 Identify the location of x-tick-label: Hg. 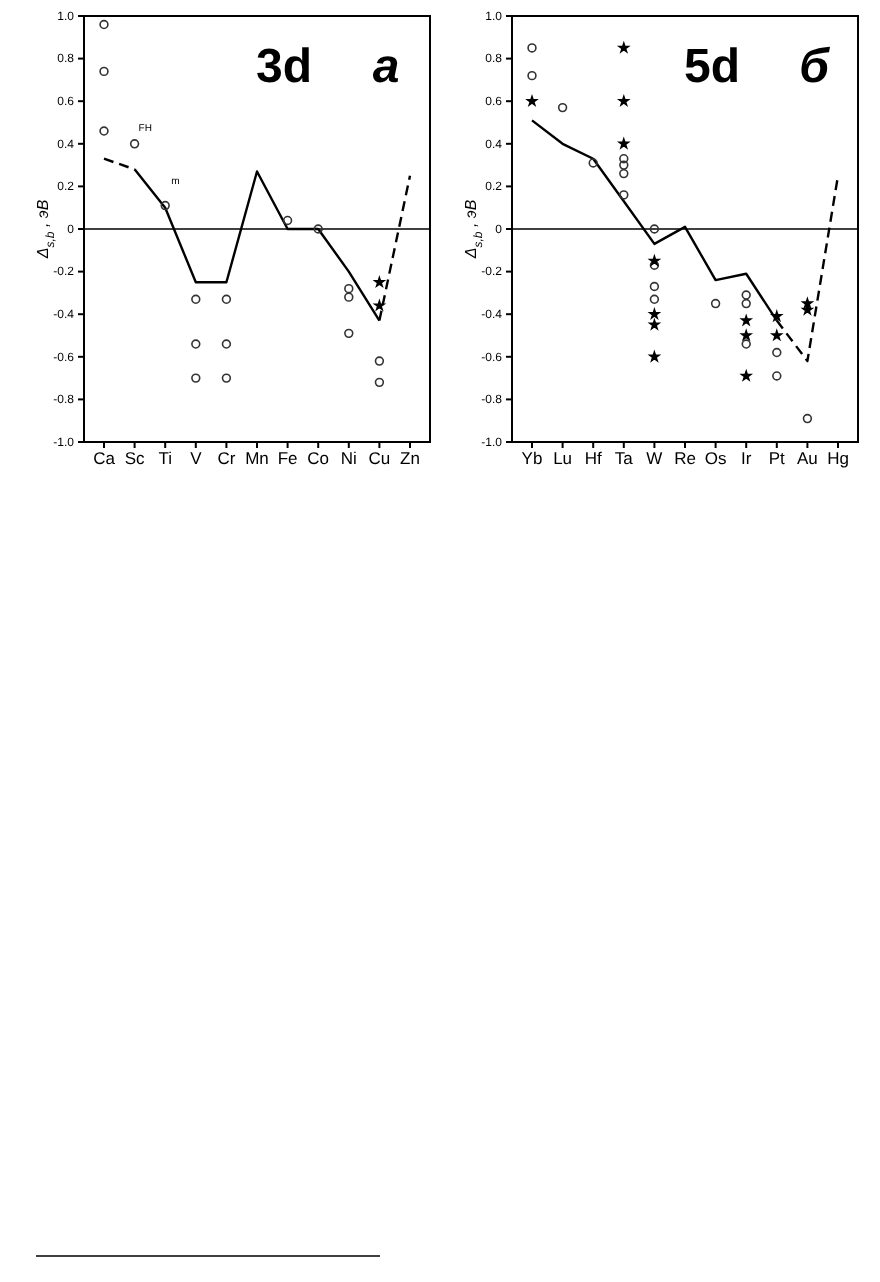
(838, 458).